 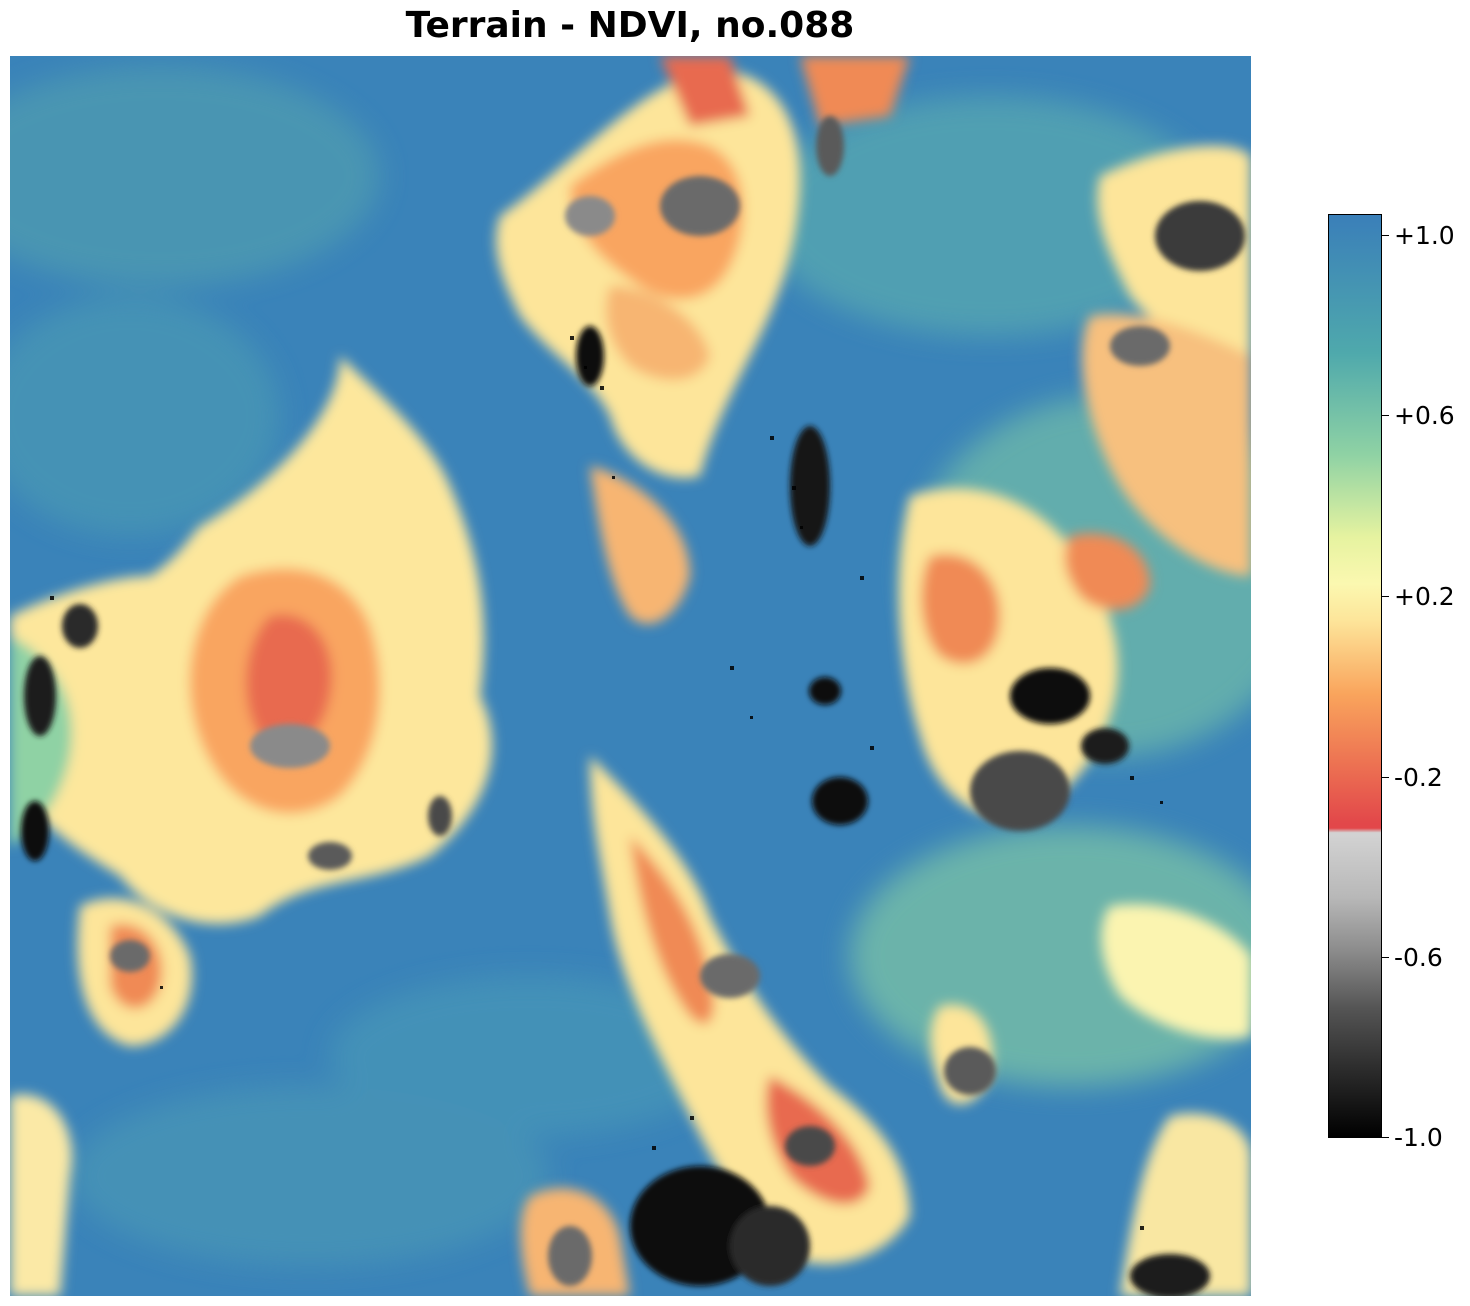 I want to click on colorbar, so click(x=1355, y=676).